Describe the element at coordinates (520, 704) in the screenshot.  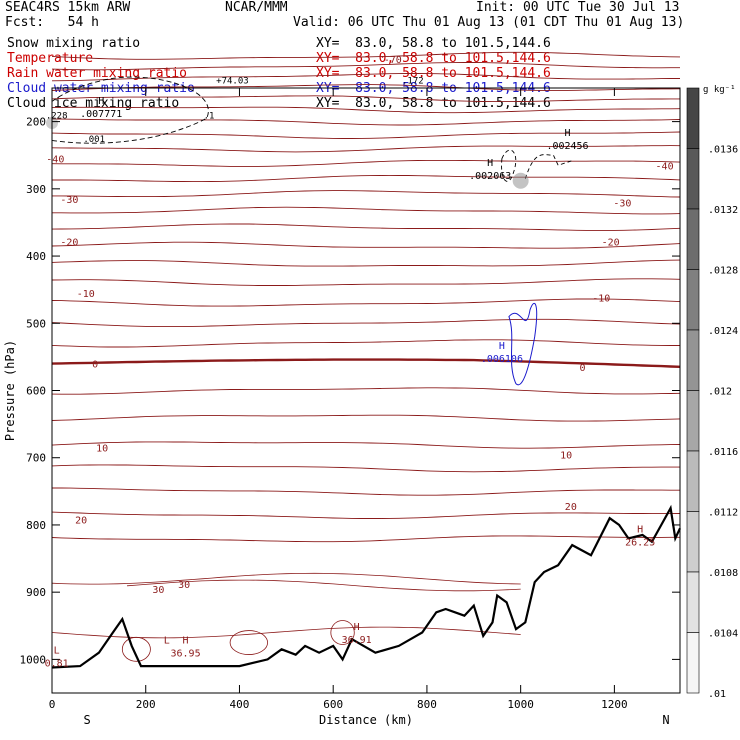
I see `x-tick-label: 1000` at that location.